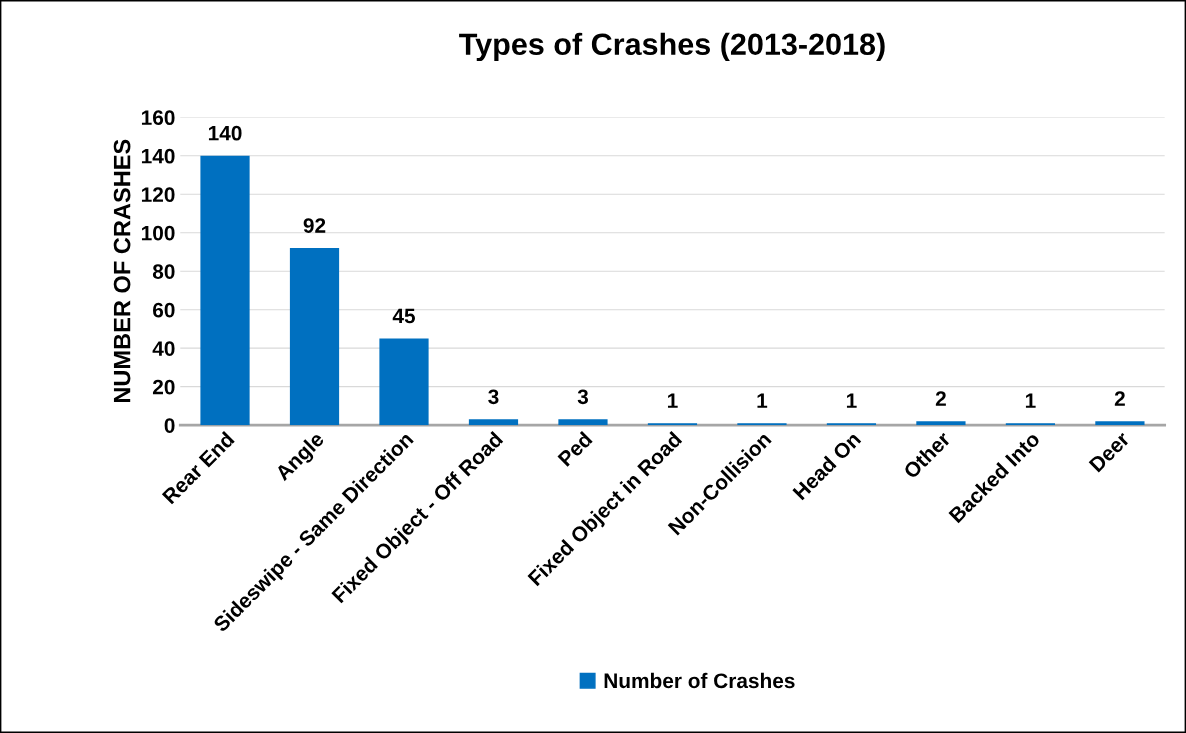 Image resolution: width=1186 pixels, height=733 pixels. What do you see at coordinates (699, 680) in the screenshot?
I see `legend-label: Number of Crashes` at bounding box center [699, 680].